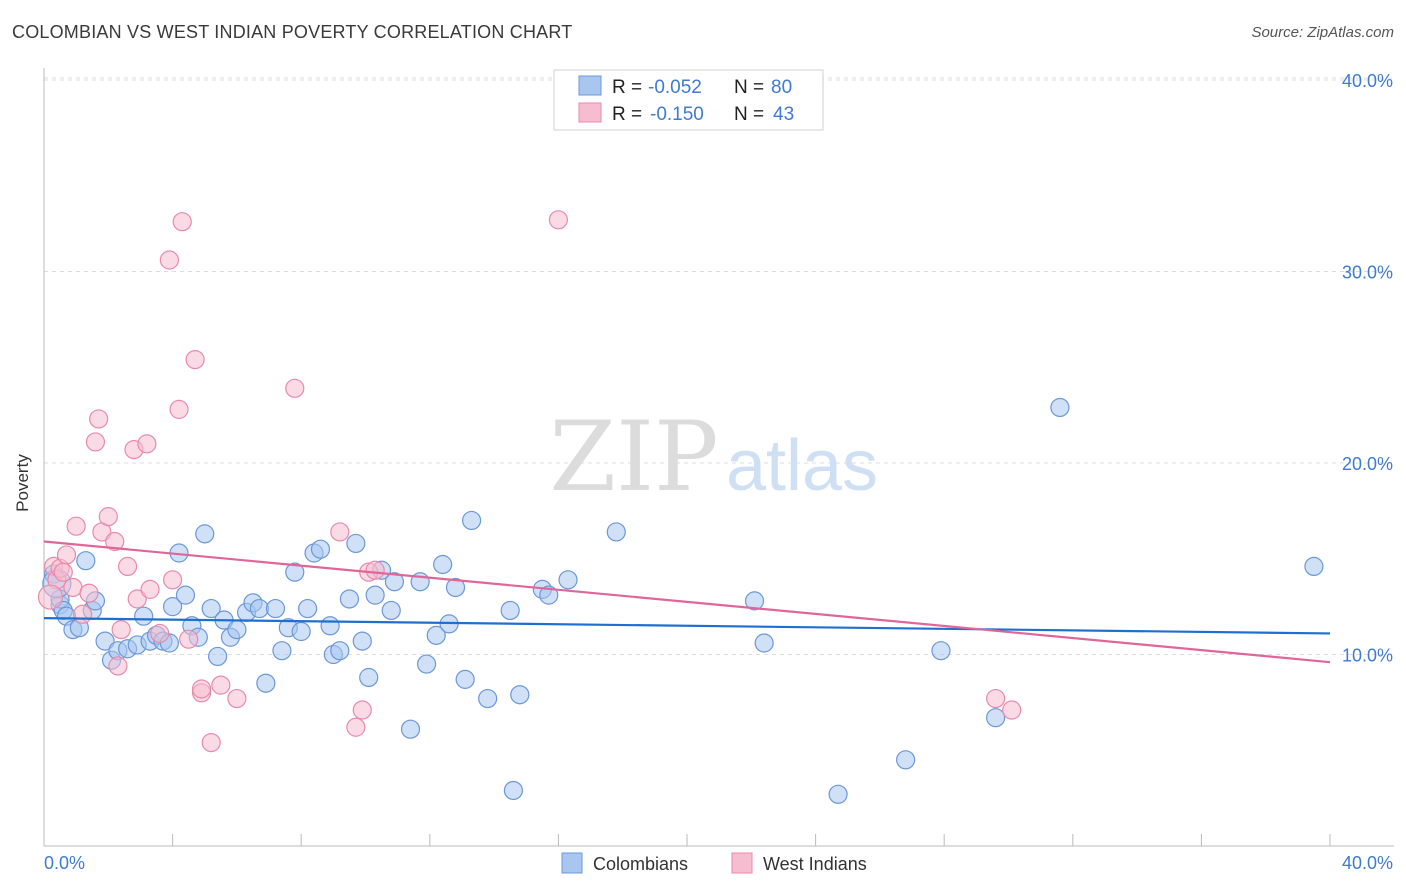 The width and height of the screenshot is (1406, 892). Describe the element at coordinates (1367, 368) in the screenshot. I see `y-tick-labels: 10.0% 20.0% 30.0% 40.0%` at that location.